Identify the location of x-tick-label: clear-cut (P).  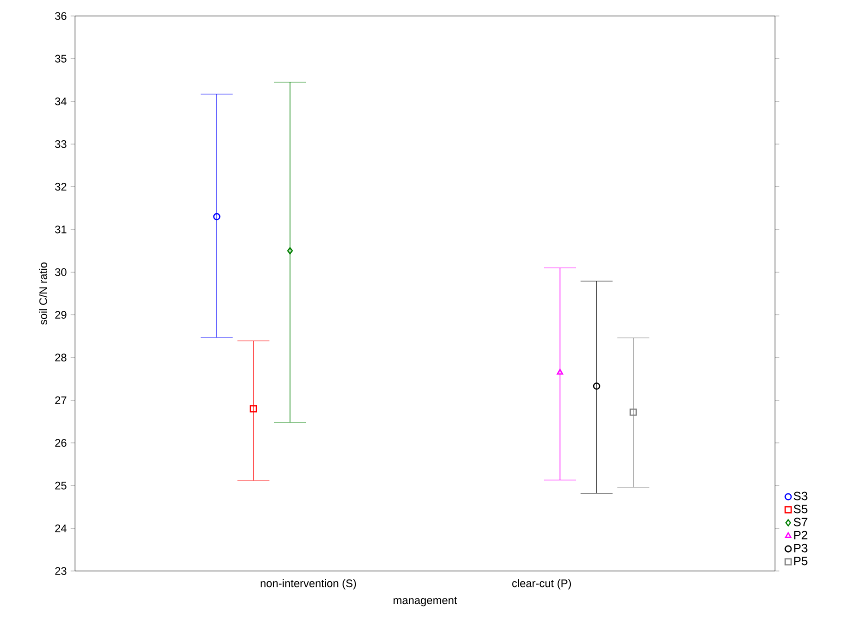
(541, 584).